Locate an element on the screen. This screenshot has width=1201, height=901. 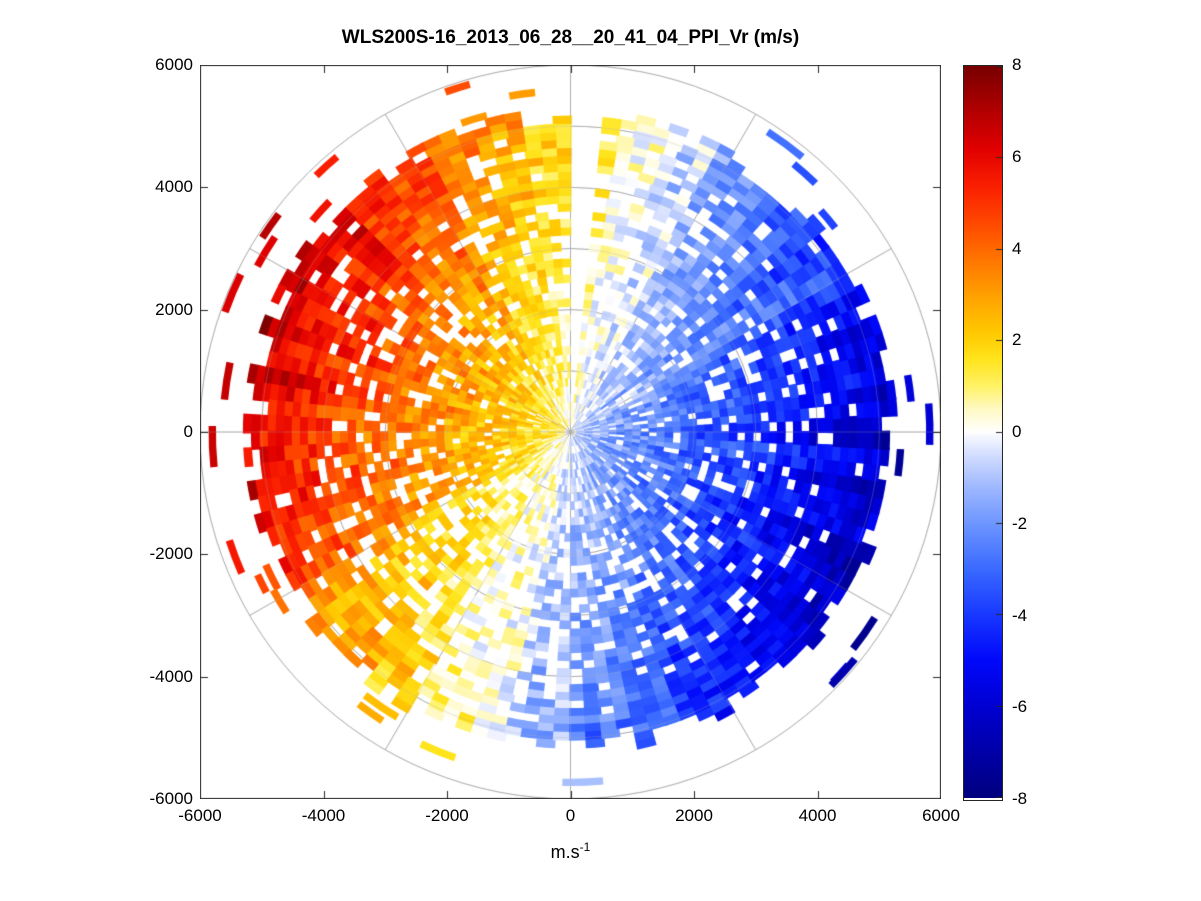
y-tick-label: 6000 is located at coordinates (174, 64).